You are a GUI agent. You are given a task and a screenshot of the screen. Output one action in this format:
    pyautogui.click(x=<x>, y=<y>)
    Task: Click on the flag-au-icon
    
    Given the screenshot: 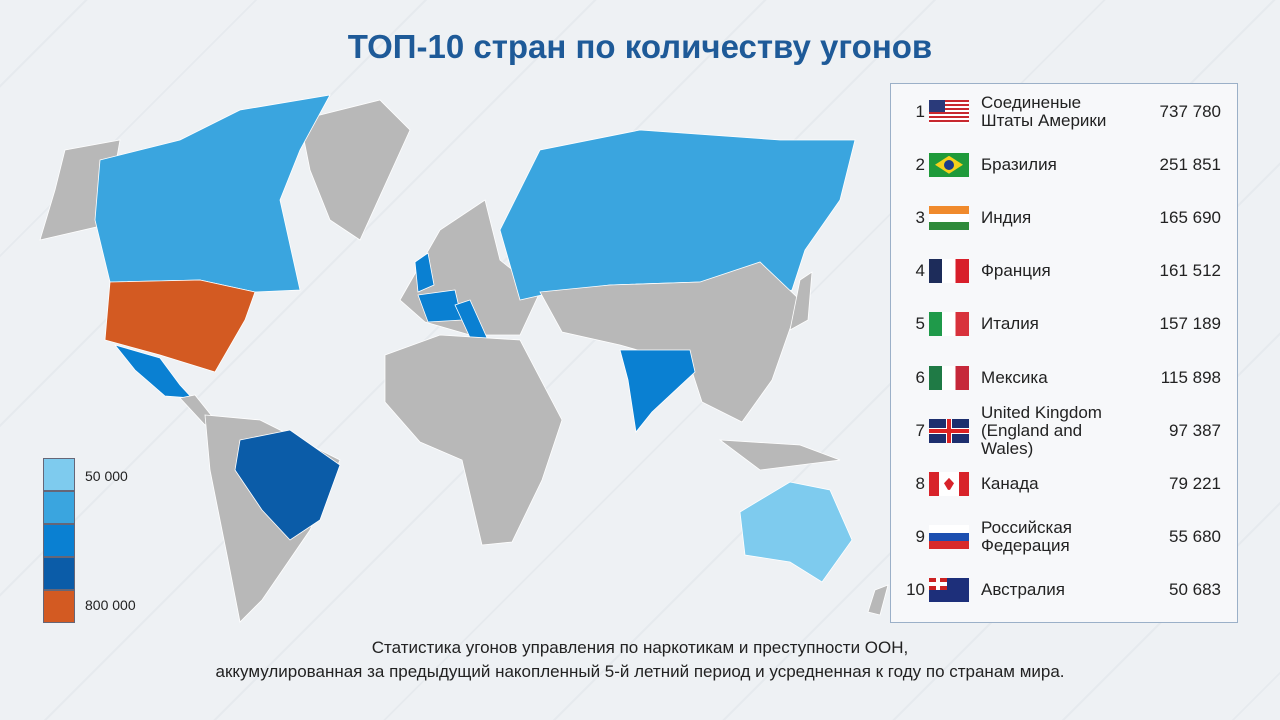 What is the action you would take?
    pyautogui.click(x=949, y=590)
    